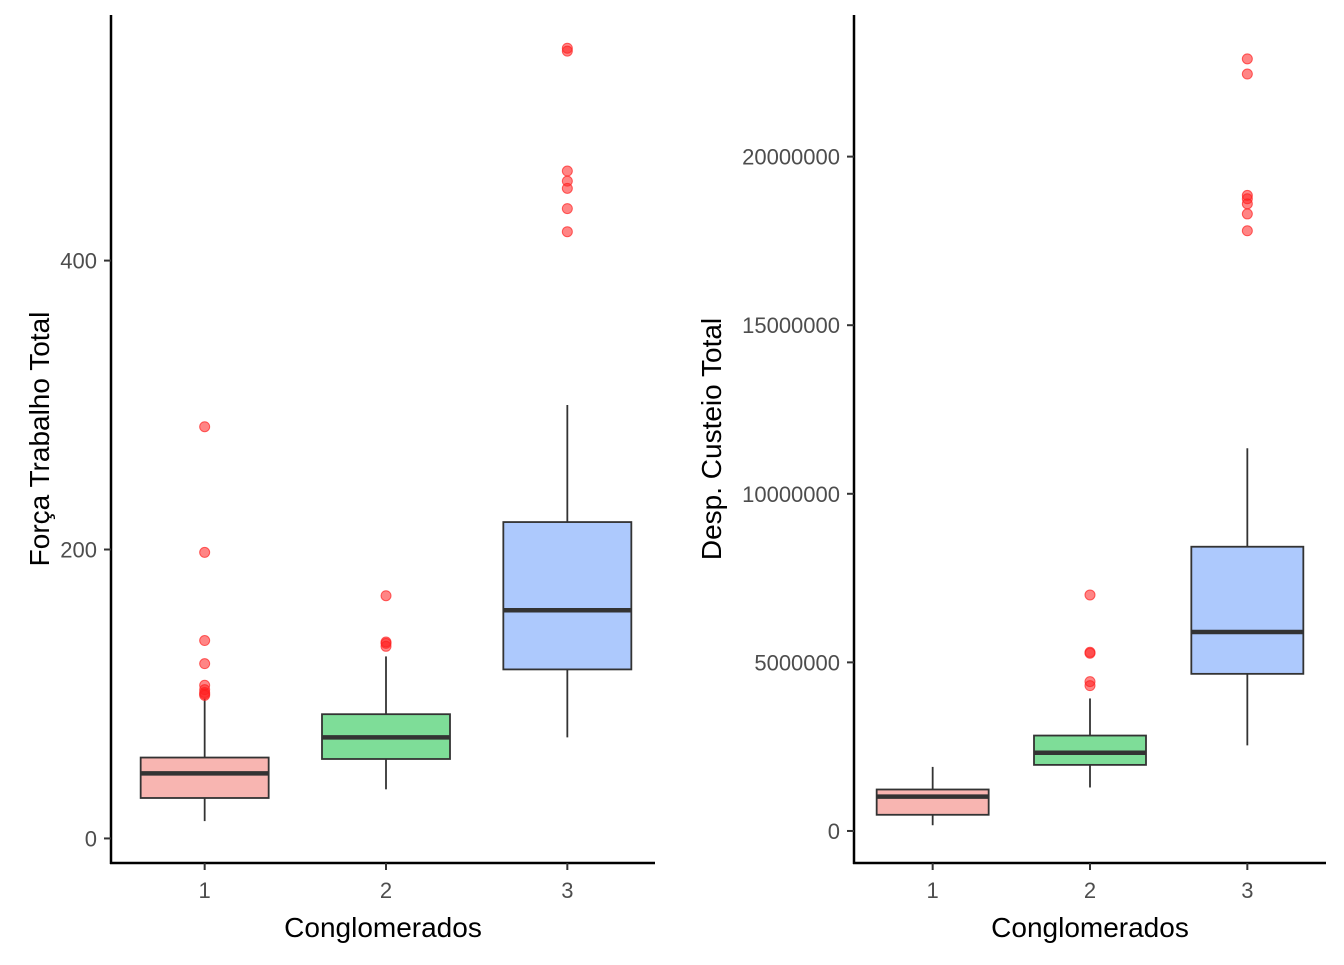  What do you see at coordinates (78, 550) in the screenshot?
I see `y-tick-label: 200` at bounding box center [78, 550].